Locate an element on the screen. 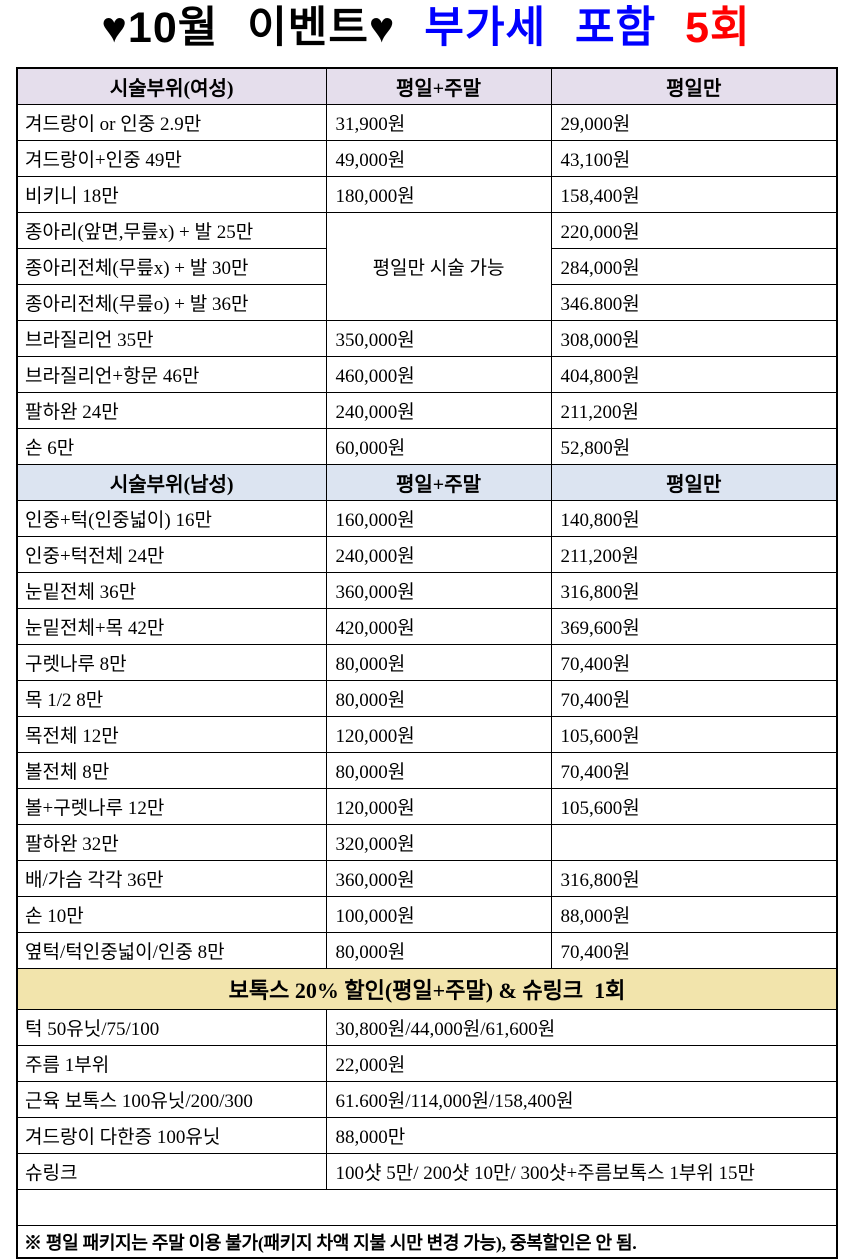 The image size is (852, 1259). procedure-cell: 턱 50유닛/75/100 is located at coordinates (171, 1028).